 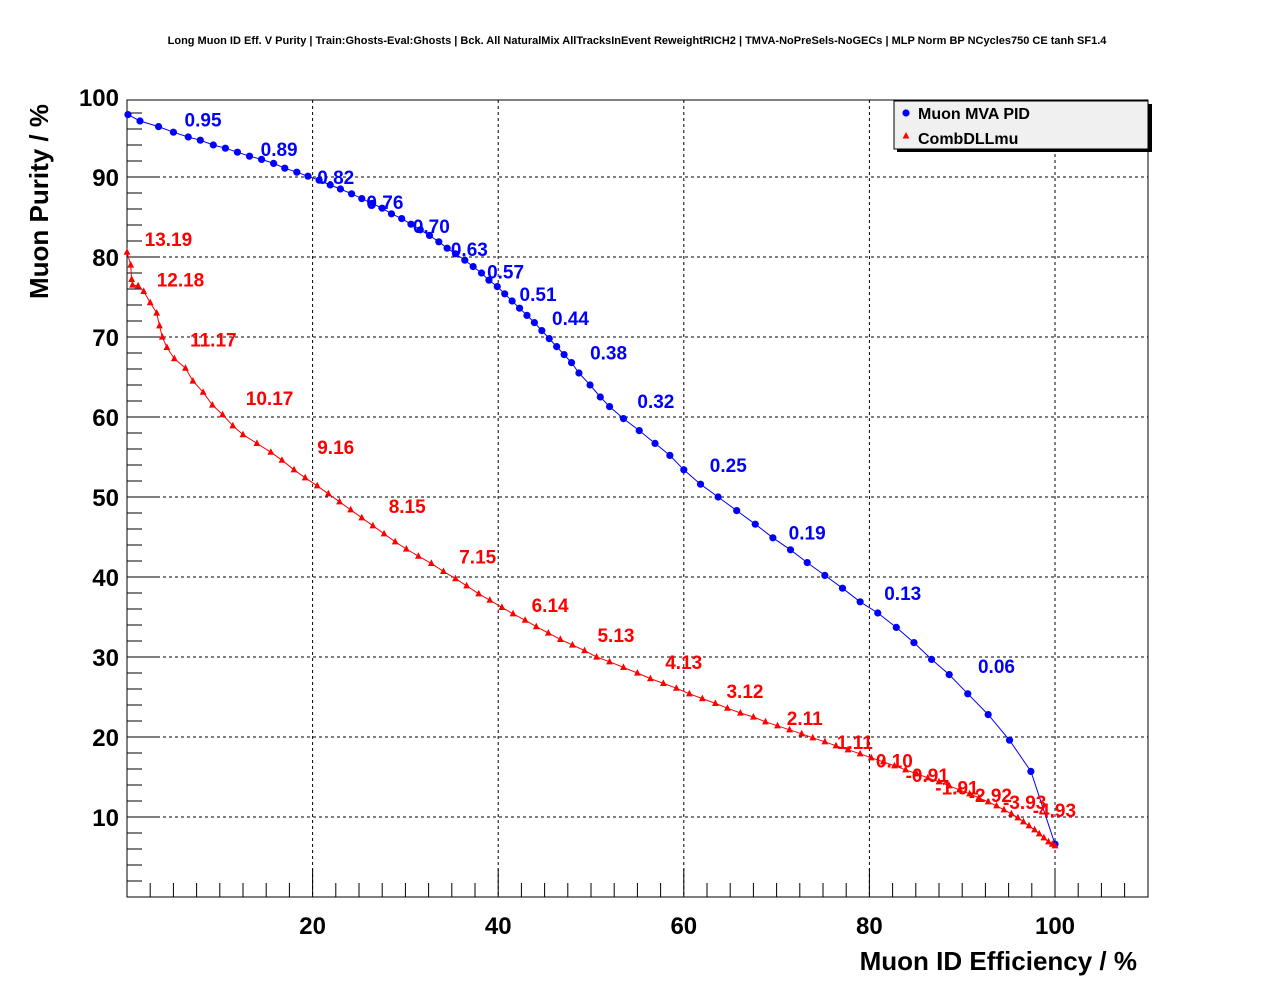 What do you see at coordinates (469, 250) in the screenshot?
I see `data-label: 0.63` at bounding box center [469, 250].